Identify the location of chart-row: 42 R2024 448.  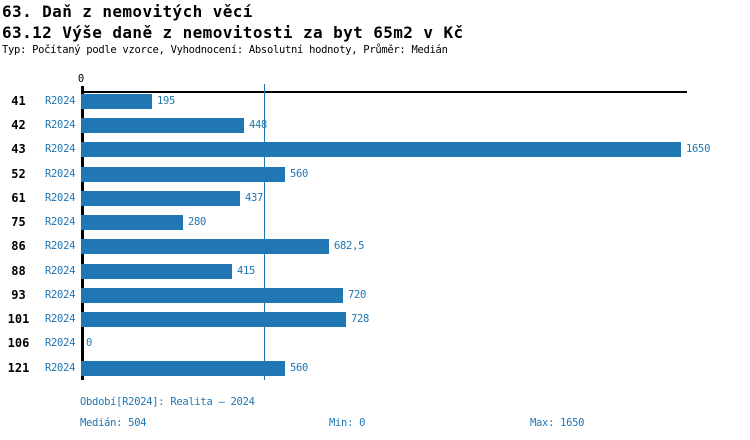
(375, 125).